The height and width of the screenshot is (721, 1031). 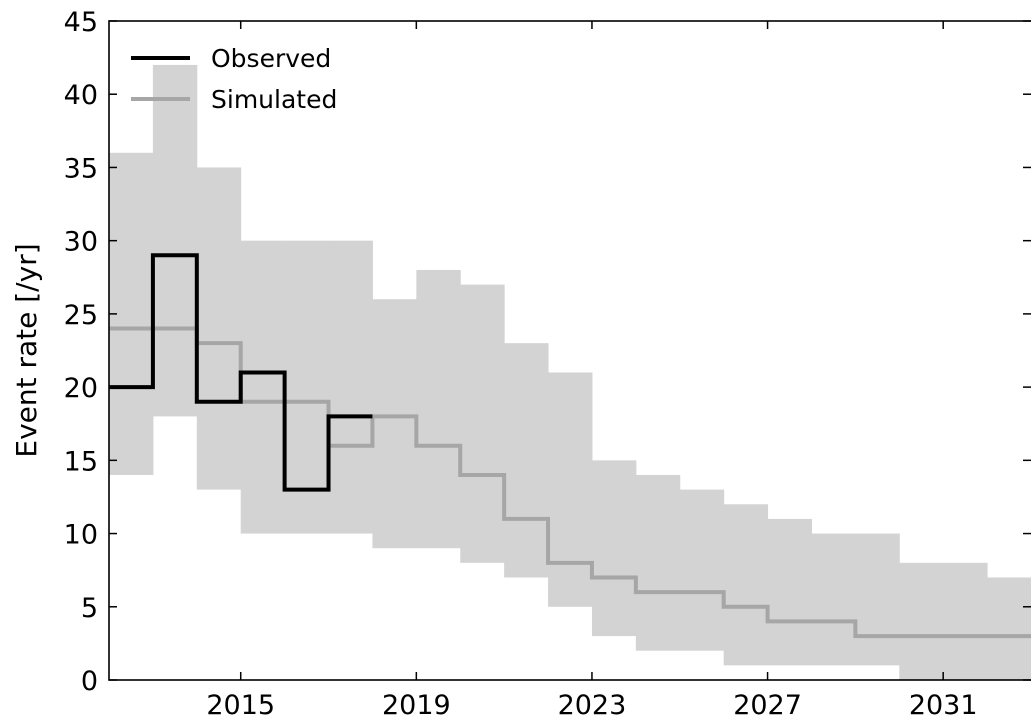 I want to click on y-tick-label: 0, so click(x=89, y=681).